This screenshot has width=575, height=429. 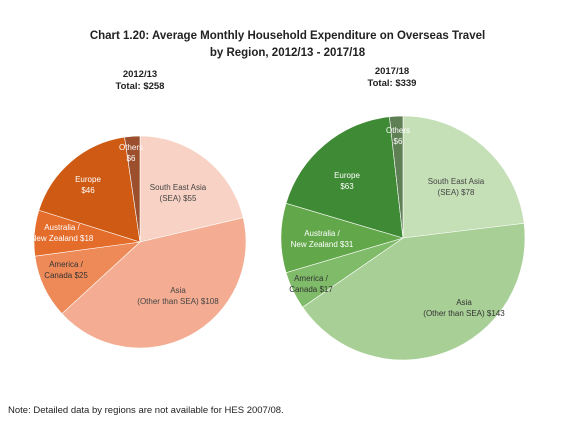 I want to click on pie-2017-header: 2017/18 Total: $339, so click(x=392, y=78).